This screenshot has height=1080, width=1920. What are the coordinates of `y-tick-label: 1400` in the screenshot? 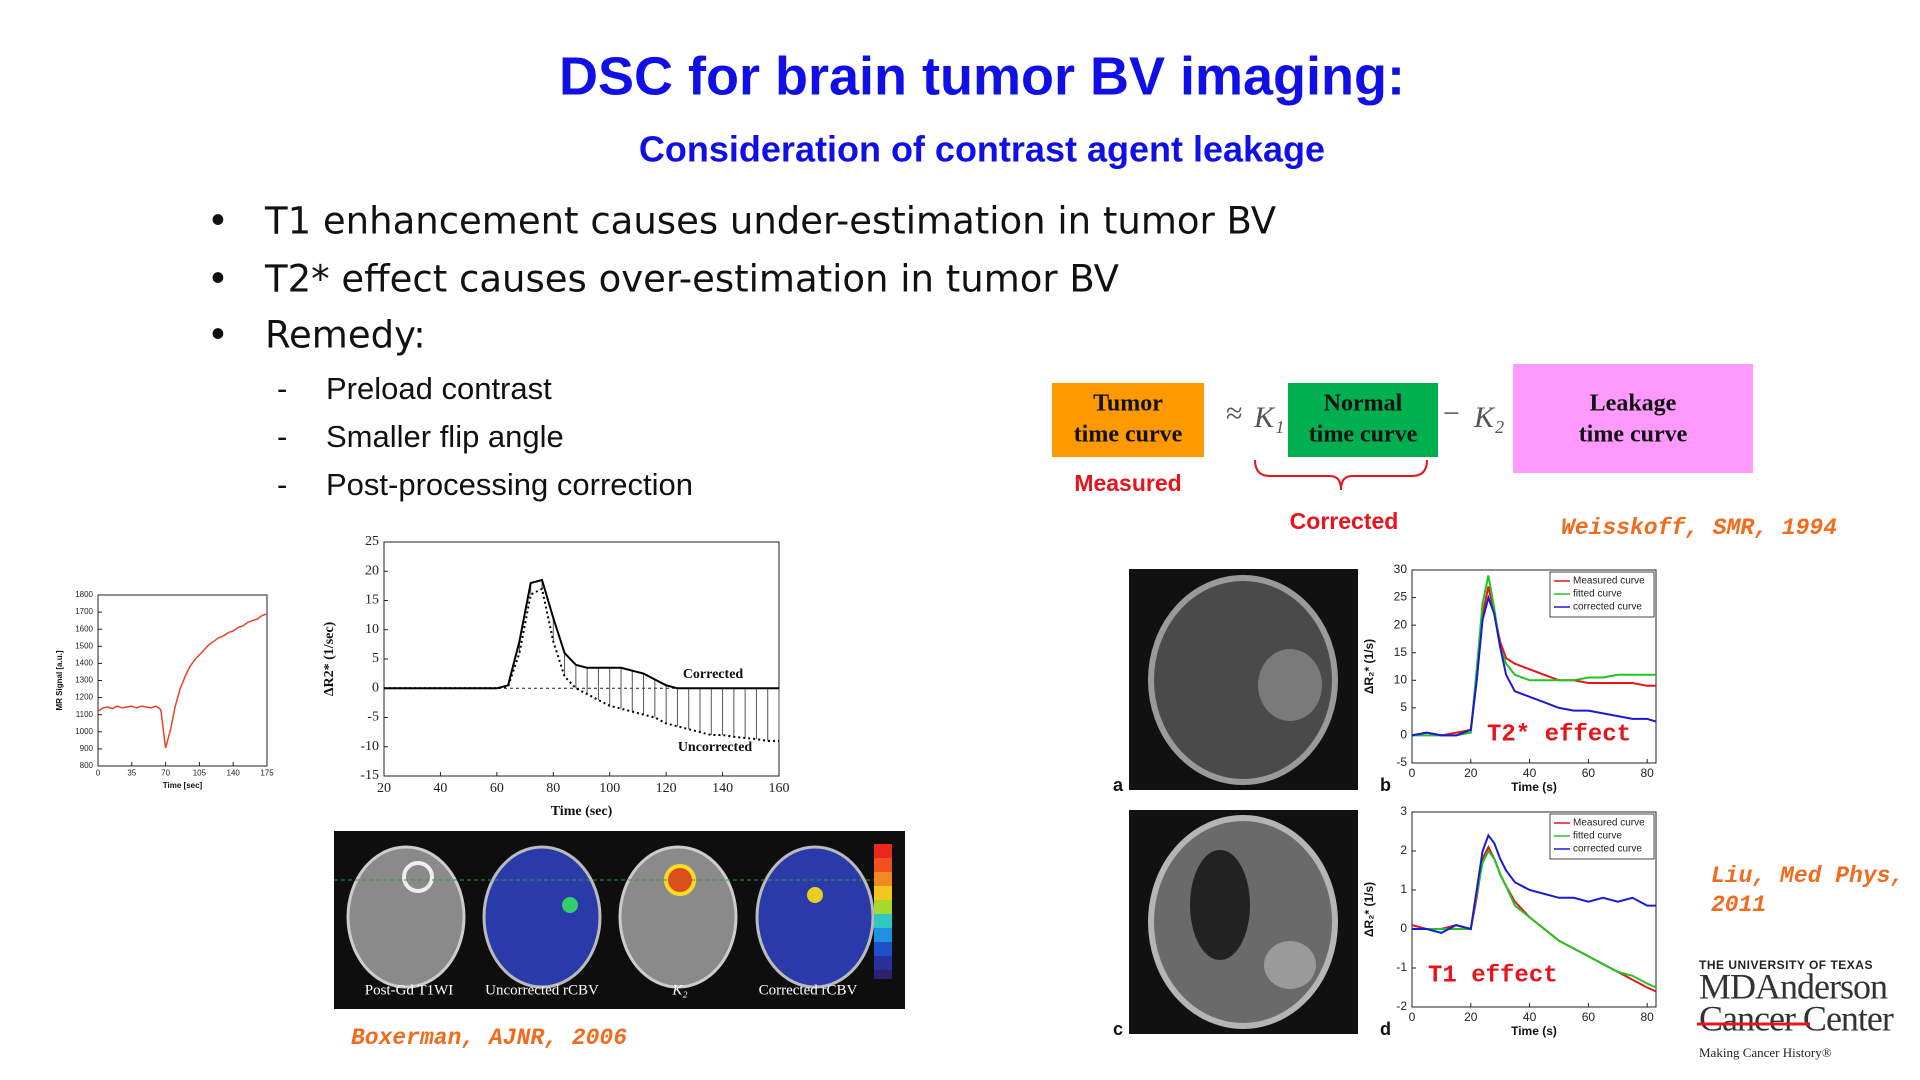 It's located at (84, 663).